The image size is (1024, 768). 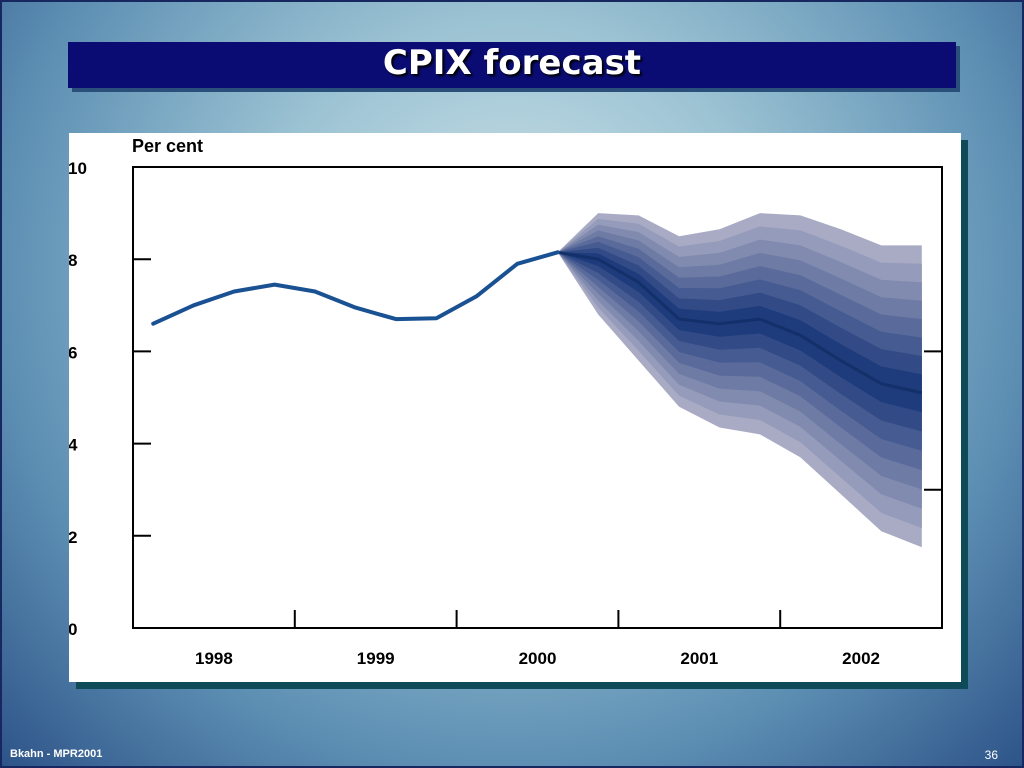 What do you see at coordinates (73, 260) in the screenshot?
I see `y-tick-label-8: 8` at bounding box center [73, 260].